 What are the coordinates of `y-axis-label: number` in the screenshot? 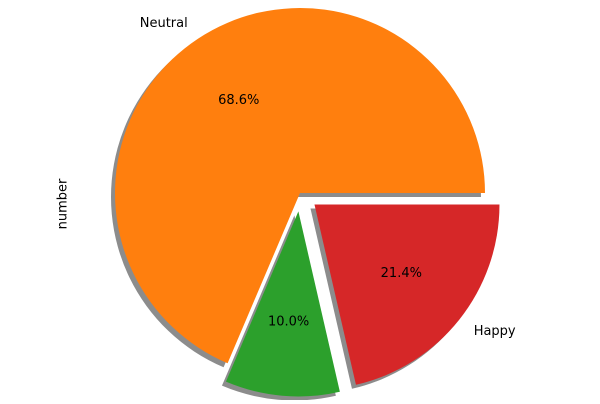 It's located at (63, 203).